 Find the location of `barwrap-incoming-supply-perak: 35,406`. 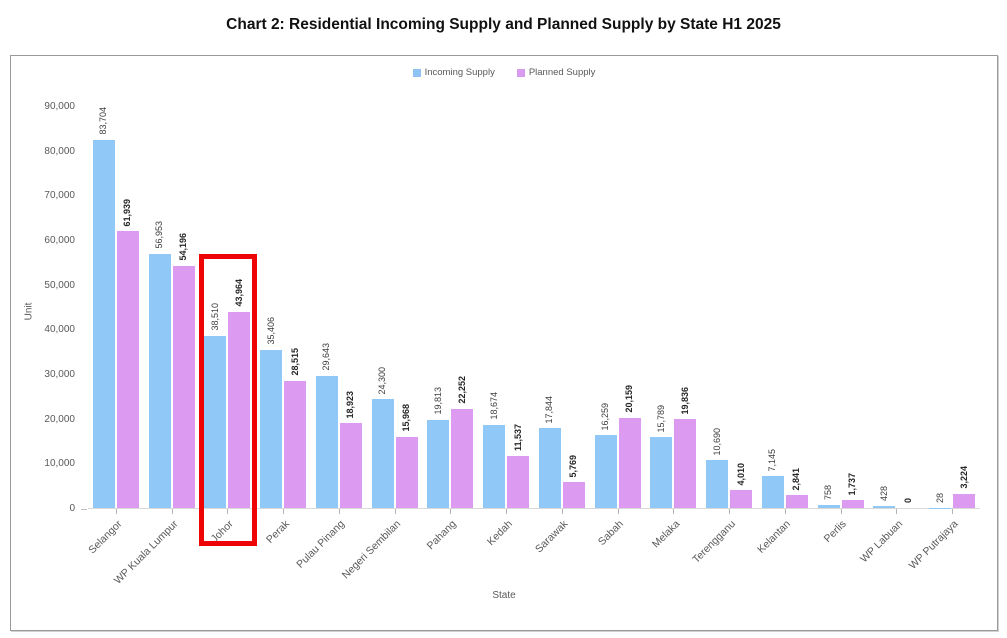

barwrap-incoming-supply-perak: 35,406 is located at coordinates (271, 307).